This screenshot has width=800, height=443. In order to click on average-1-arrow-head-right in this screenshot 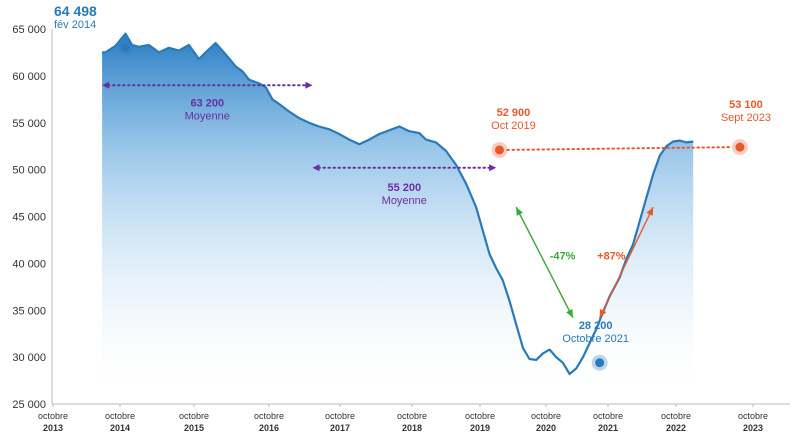, I will do `click(309, 85)`.